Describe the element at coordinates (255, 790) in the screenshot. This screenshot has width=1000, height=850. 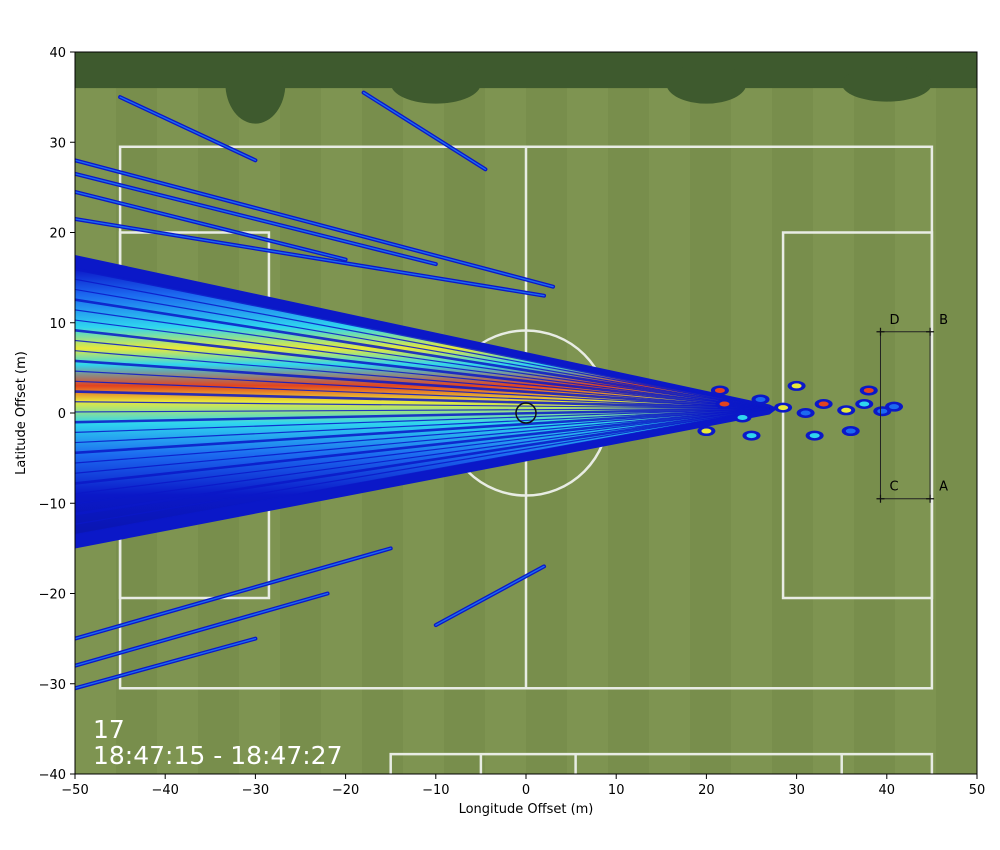
I see `x-tick-label: −30` at that location.